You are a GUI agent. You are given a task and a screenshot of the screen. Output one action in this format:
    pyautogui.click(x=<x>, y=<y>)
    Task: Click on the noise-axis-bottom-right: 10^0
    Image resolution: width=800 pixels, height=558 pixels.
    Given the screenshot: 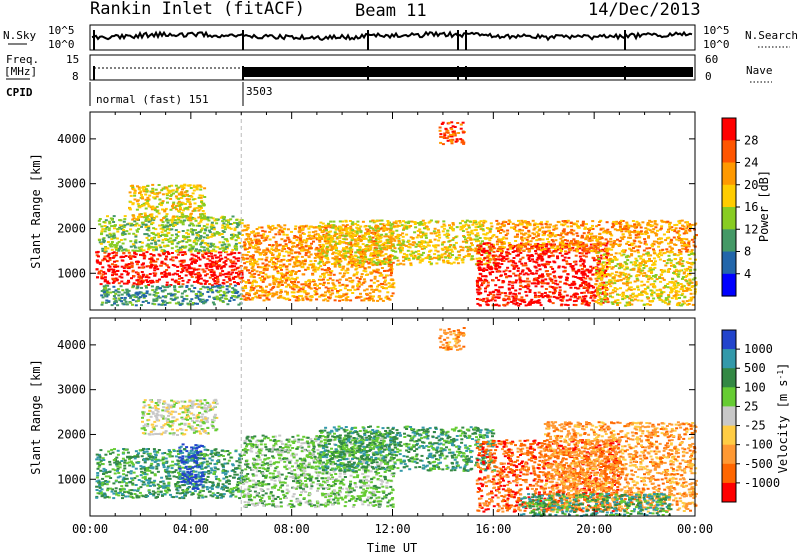 What is the action you would take?
    pyautogui.click(x=716, y=44)
    